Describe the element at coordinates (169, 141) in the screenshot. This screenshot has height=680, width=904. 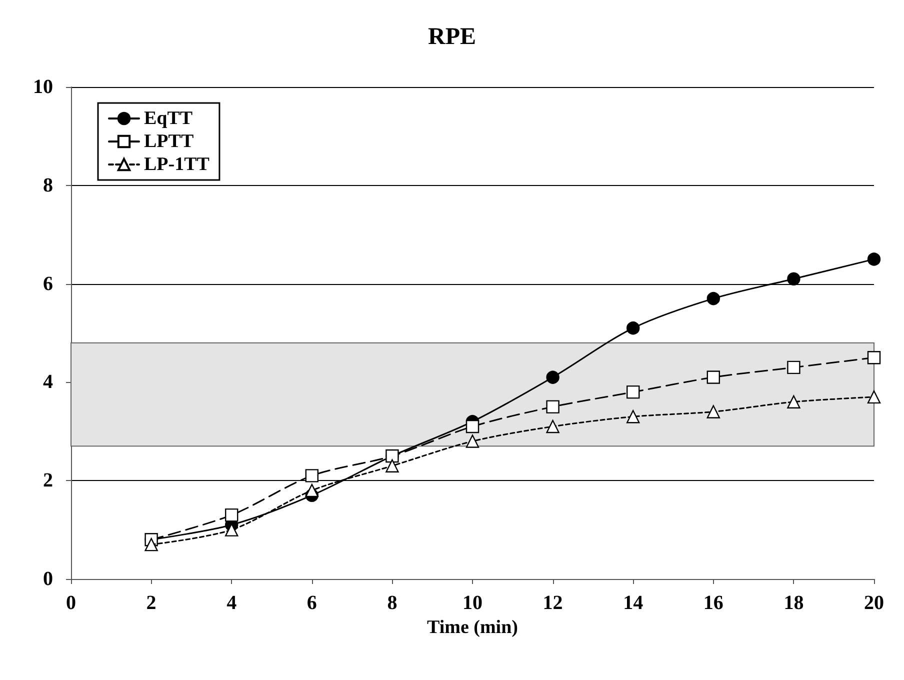
I see `legend-label: LPTT` at that location.